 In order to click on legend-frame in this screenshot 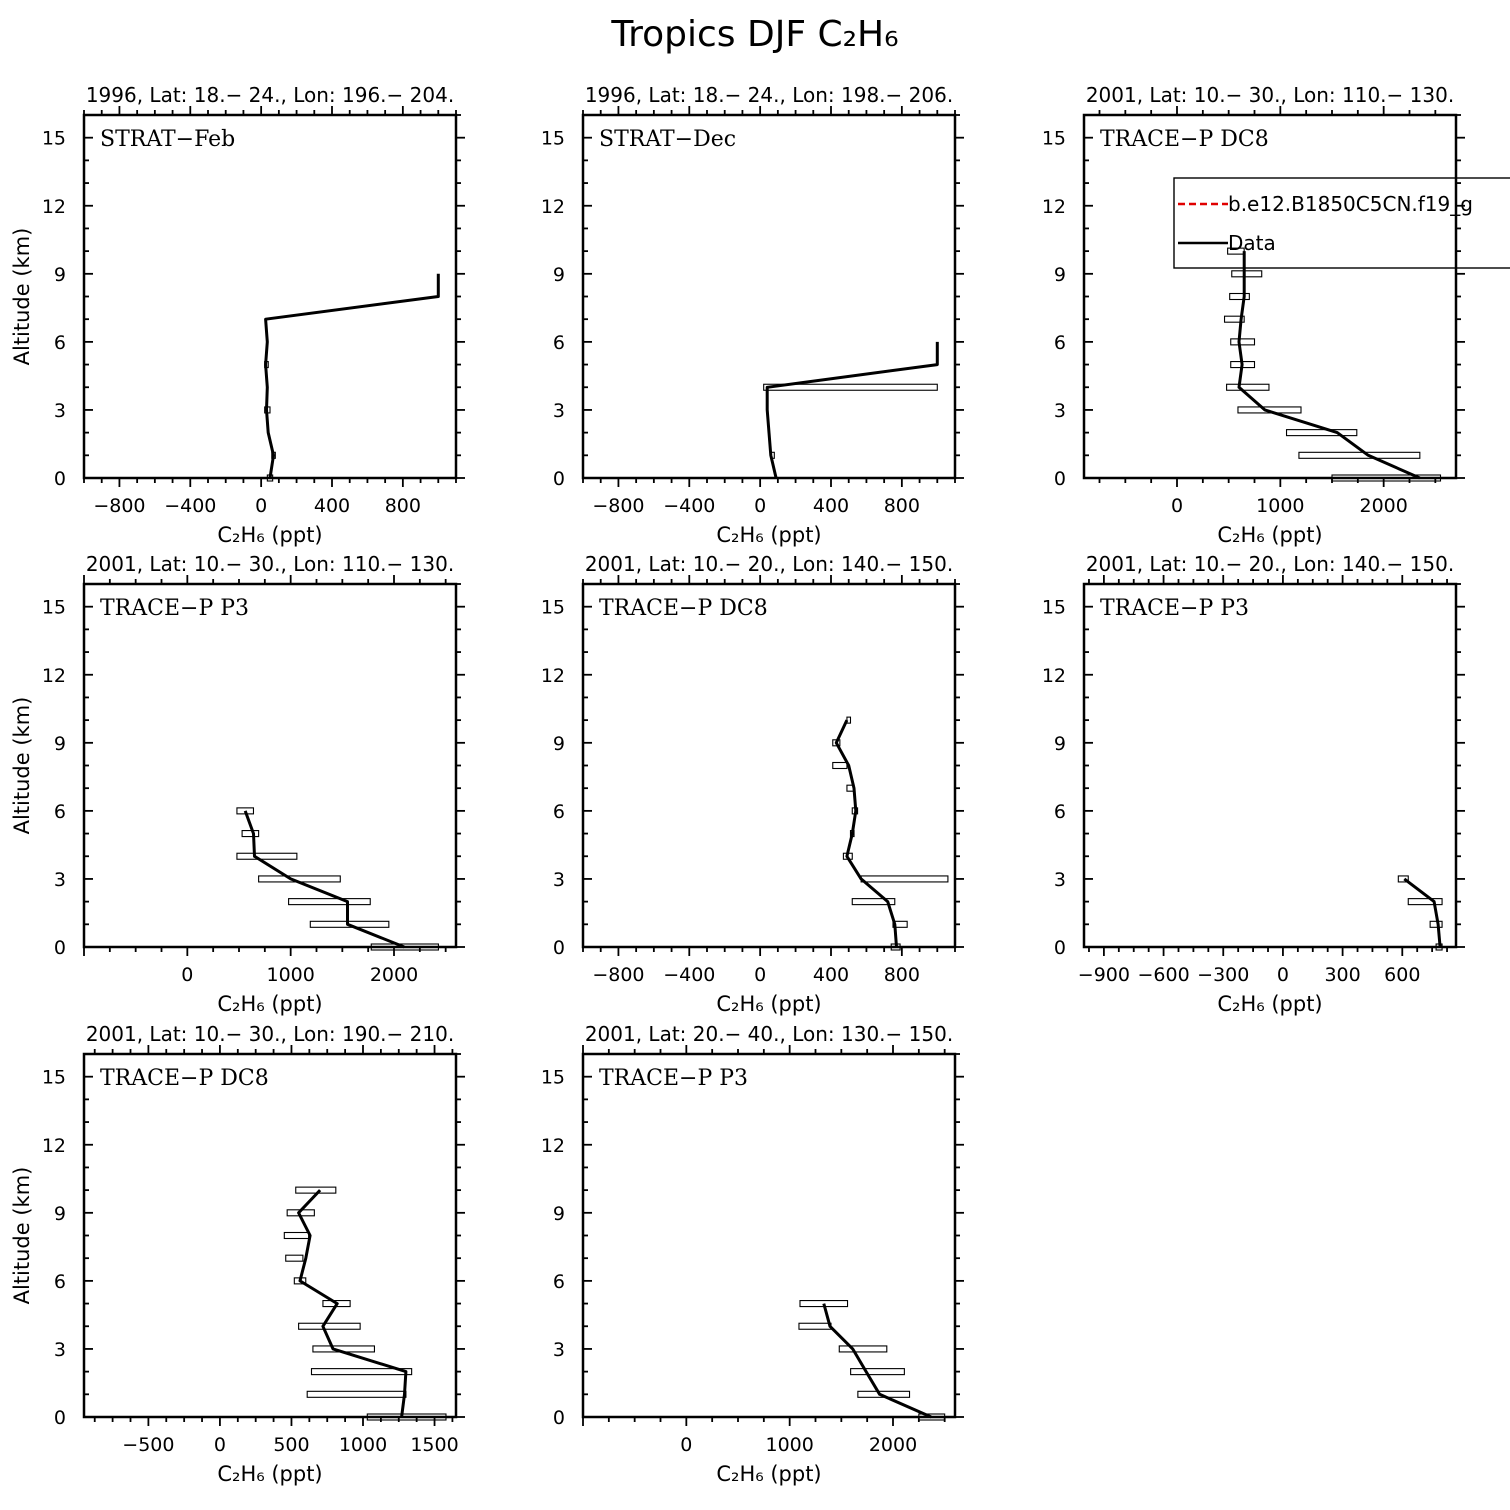, I will do `click(1341, 223)`.